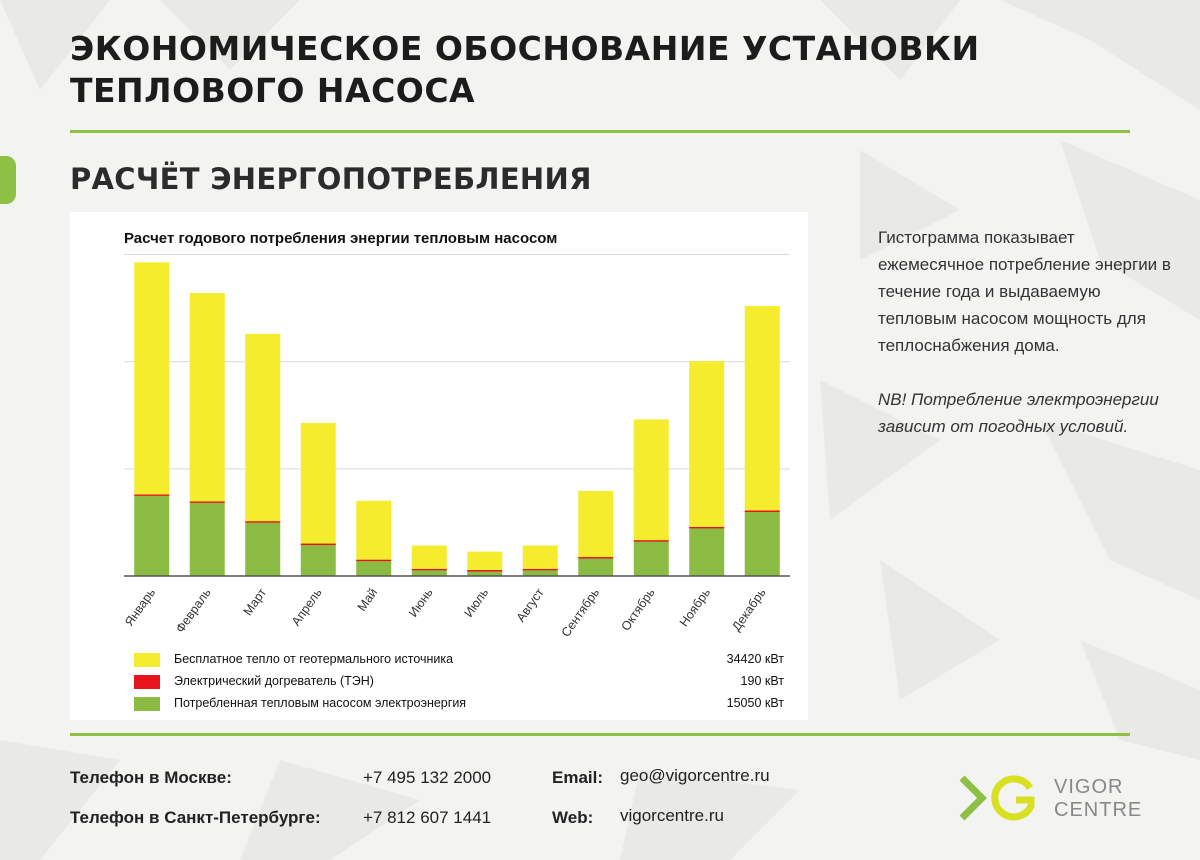  What do you see at coordinates (1089, 787) in the screenshot?
I see `logo-word-vigor: VIGOR` at bounding box center [1089, 787].